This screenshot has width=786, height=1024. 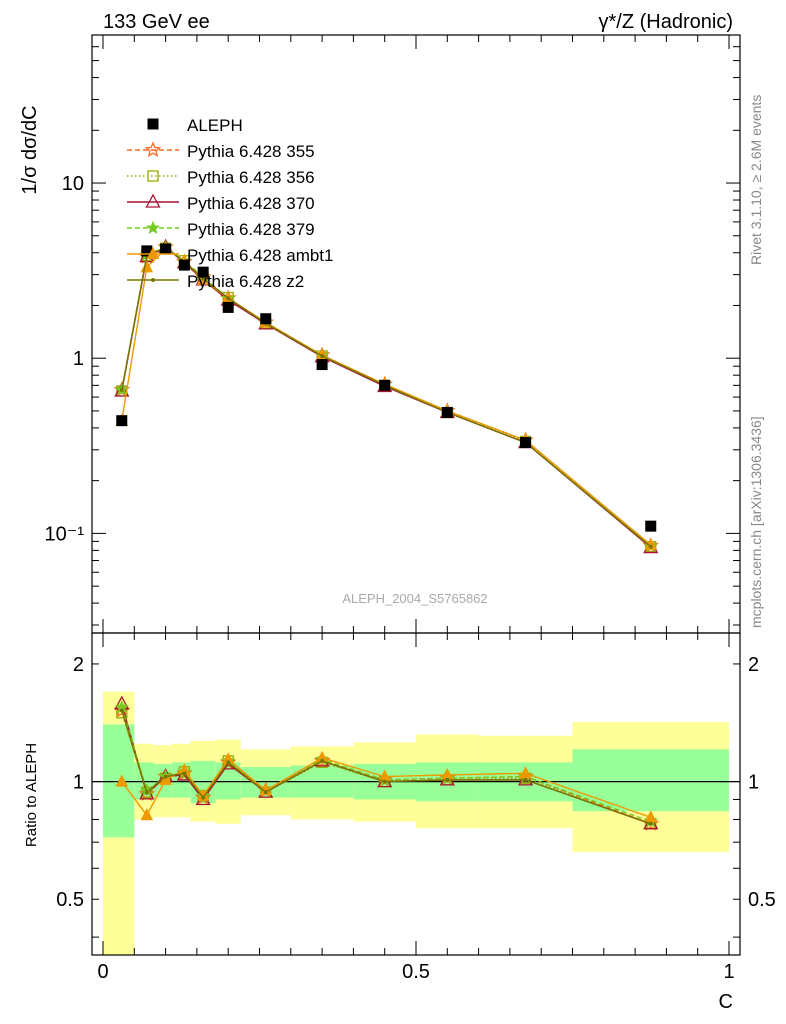 What do you see at coordinates (78, 783) in the screenshot?
I see `ratio-ytick-label: 1` at bounding box center [78, 783].